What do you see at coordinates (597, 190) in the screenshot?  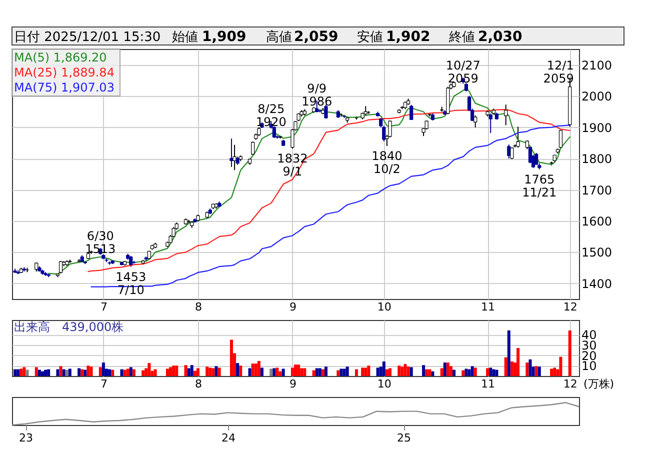 I see `y-tick-label: 1700` at bounding box center [597, 190].